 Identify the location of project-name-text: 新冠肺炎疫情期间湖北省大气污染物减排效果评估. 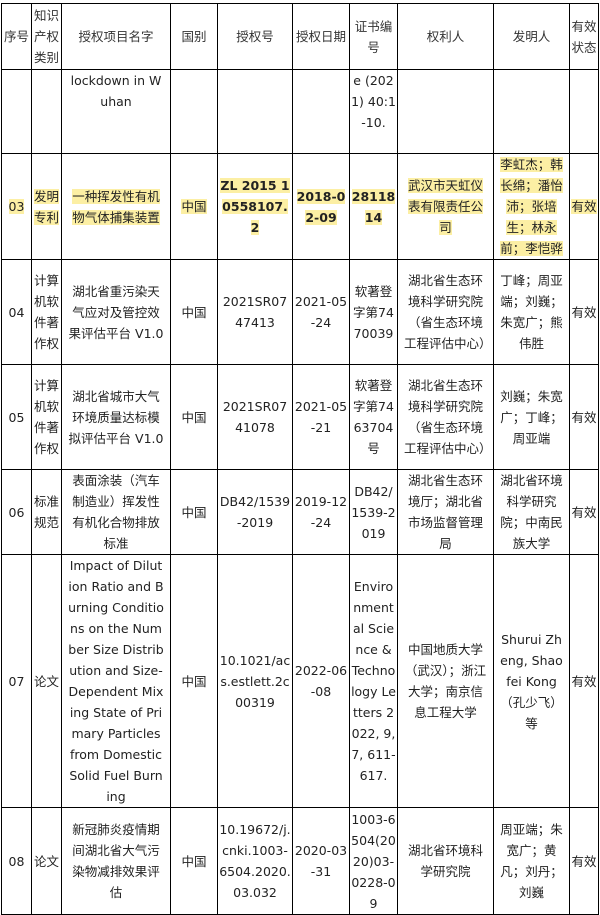
(116, 861).